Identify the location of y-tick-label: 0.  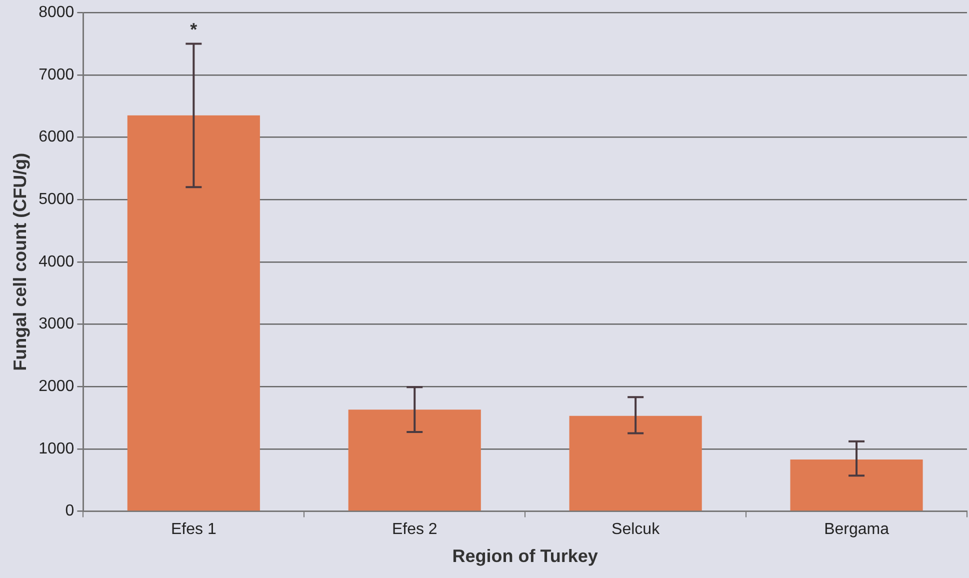
(69, 511).